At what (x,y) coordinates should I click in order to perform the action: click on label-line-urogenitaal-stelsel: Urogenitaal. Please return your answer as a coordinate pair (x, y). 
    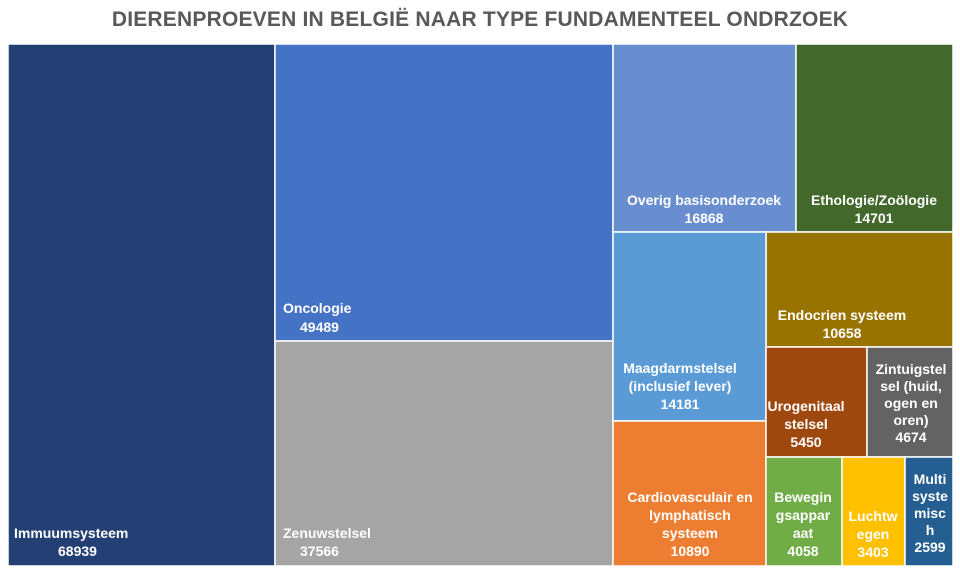
    Looking at the image, I should click on (805, 406).